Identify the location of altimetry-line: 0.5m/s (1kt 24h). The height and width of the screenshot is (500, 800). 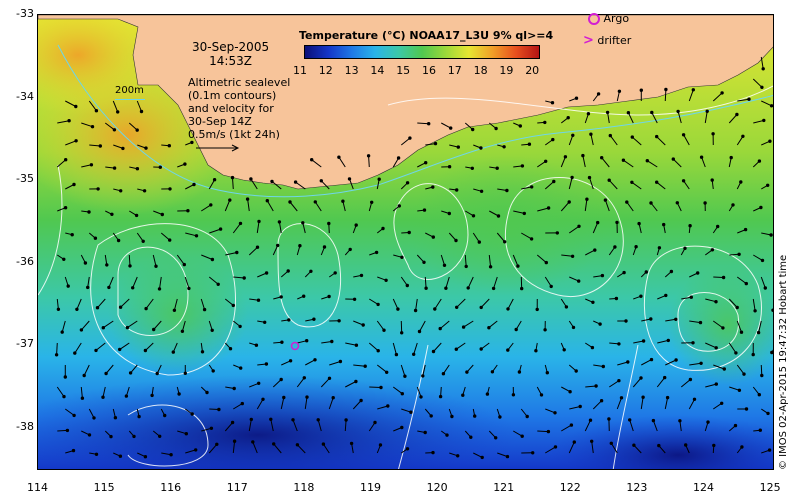
(234, 134).